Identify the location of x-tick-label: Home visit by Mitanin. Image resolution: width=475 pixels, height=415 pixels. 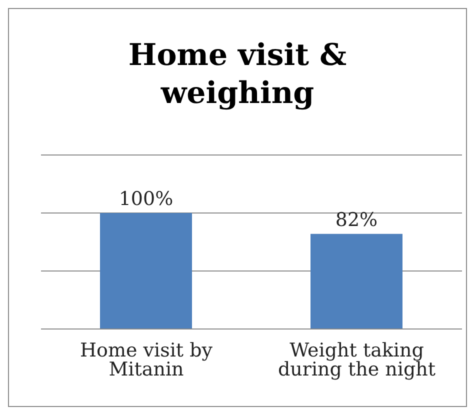
(146, 359).